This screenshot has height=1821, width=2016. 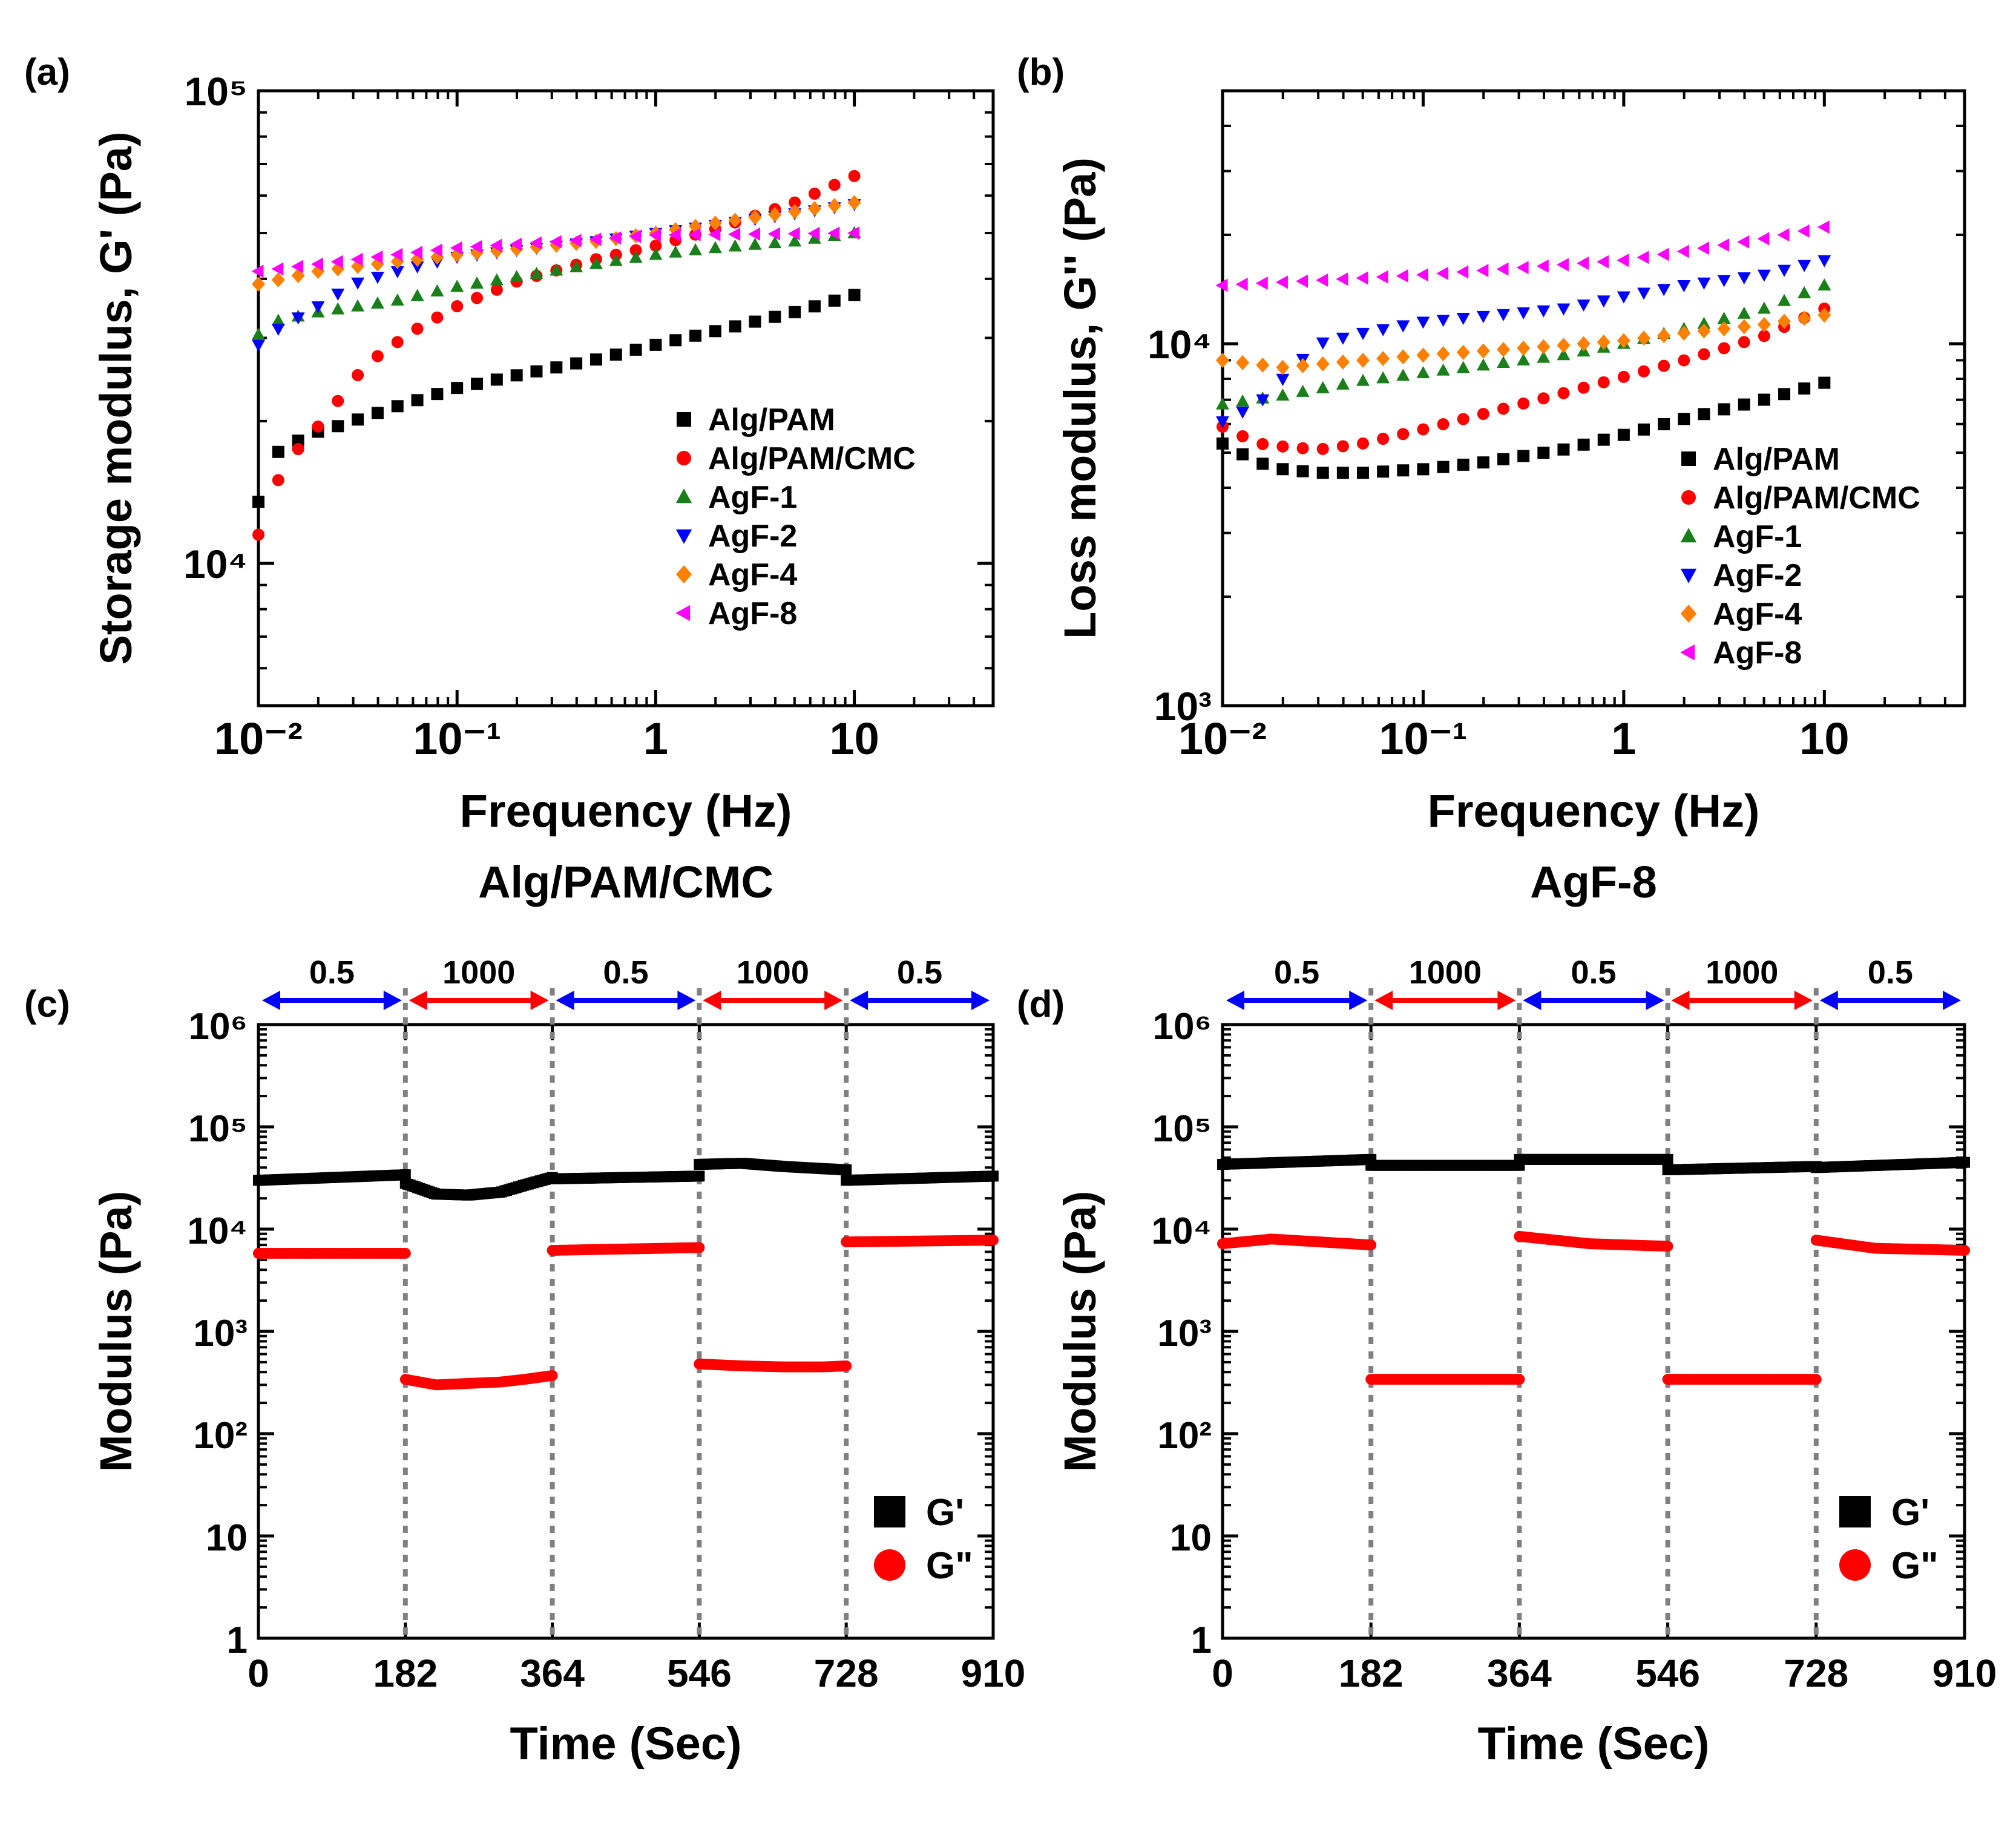 What do you see at coordinates (950, 1566) in the screenshot?
I see `legend-label: G"` at bounding box center [950, 1566].